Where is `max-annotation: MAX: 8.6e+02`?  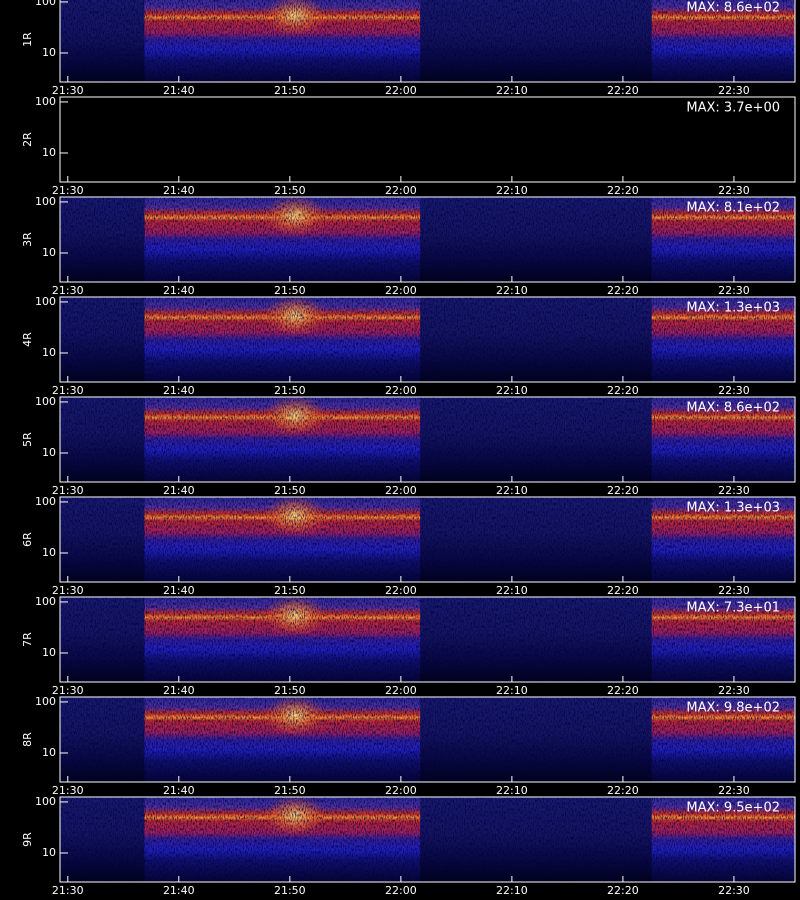 max-annotation: MAX: 8.6e+02 is located at coordinates (733, 408).